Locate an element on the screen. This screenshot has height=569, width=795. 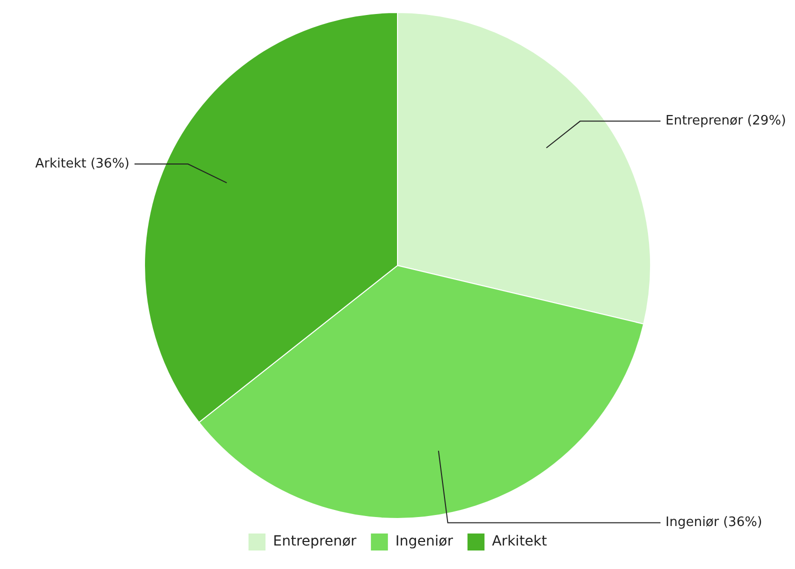
legend-label: Entreprenør is located at coordinates (314, 542).